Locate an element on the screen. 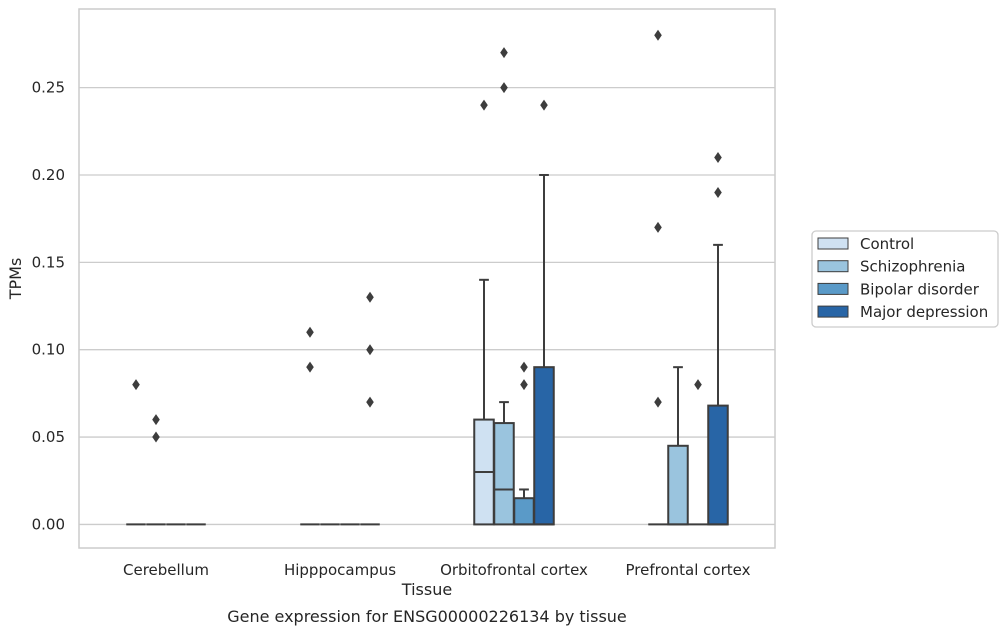 Image resolution: width=1007 pixels, height=634 pixels. x-tick-label: Cerebellum is located at coordinates (166, 570).